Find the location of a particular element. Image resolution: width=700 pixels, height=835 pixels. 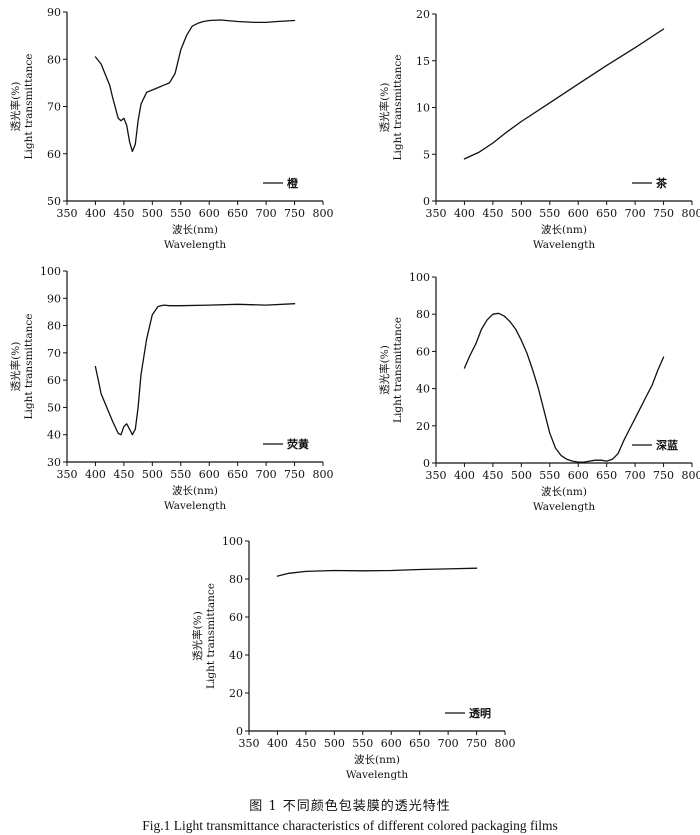

y-tick-label: 10 is located at coordinates (423, 108).